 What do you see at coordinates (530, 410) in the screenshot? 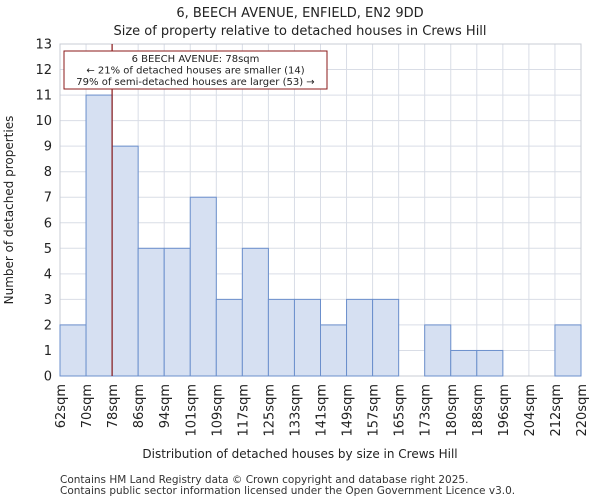
I see `x-tick-label: 204sqm` at bounding box center [530, 410].